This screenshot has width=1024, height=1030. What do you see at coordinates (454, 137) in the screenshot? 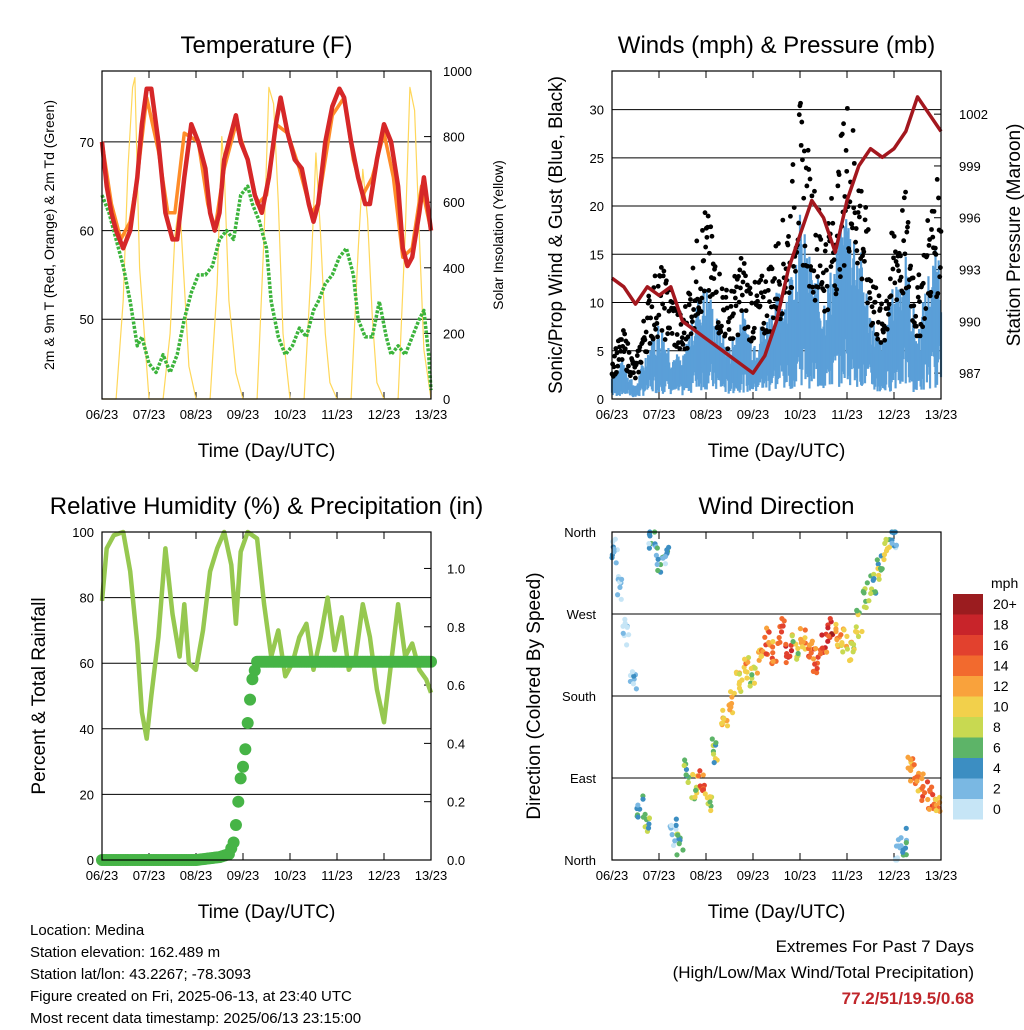
I see `y2-tick-label: 800` at bounding box center [454, 137].